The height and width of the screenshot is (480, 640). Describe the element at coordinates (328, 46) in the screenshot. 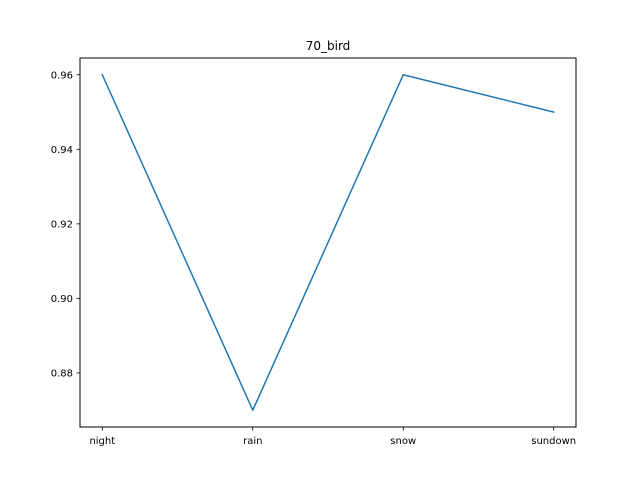

I see `chart-title: 70_bird` at that location.